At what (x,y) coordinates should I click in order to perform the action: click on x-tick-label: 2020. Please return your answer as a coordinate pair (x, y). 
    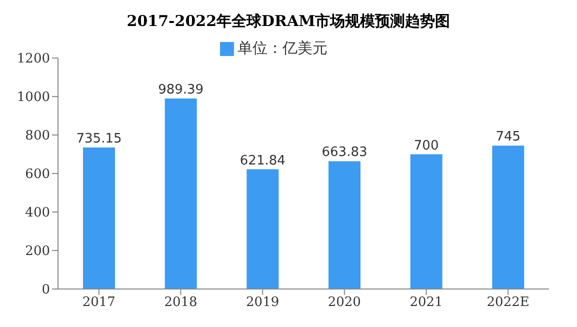
    Looking at the image, I should click on (344, 302).